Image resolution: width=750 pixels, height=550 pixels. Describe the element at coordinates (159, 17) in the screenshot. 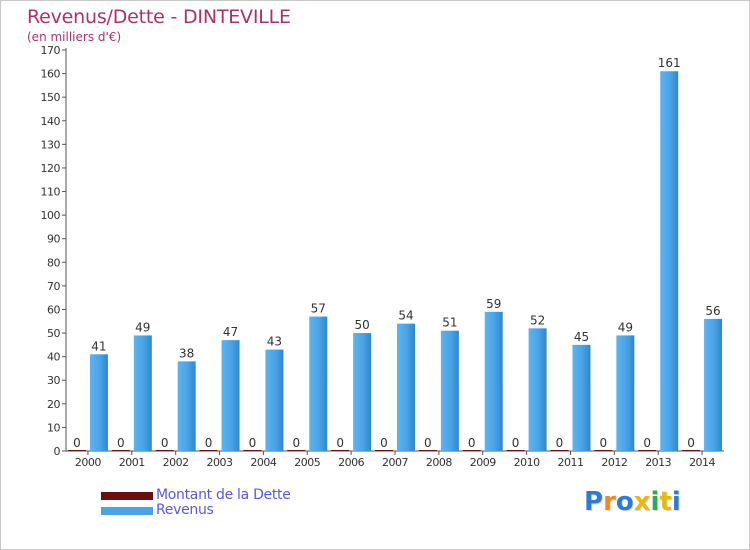

I see `chart-title: Revenus/Dette - DINTEVILLE` at that location.